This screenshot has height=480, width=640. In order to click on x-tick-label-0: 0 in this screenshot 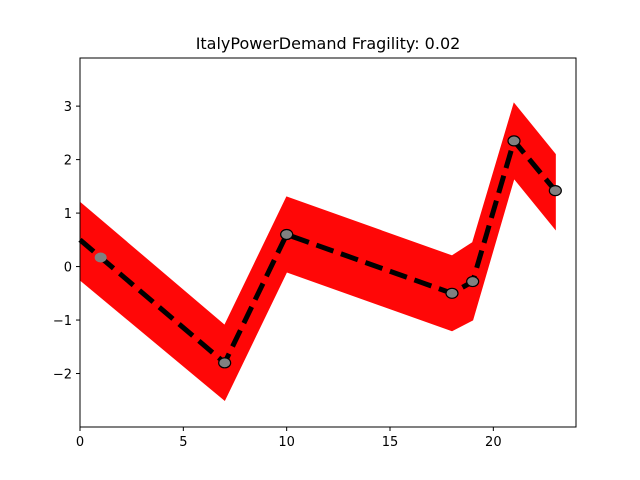, I will do `click(80, 442)`.